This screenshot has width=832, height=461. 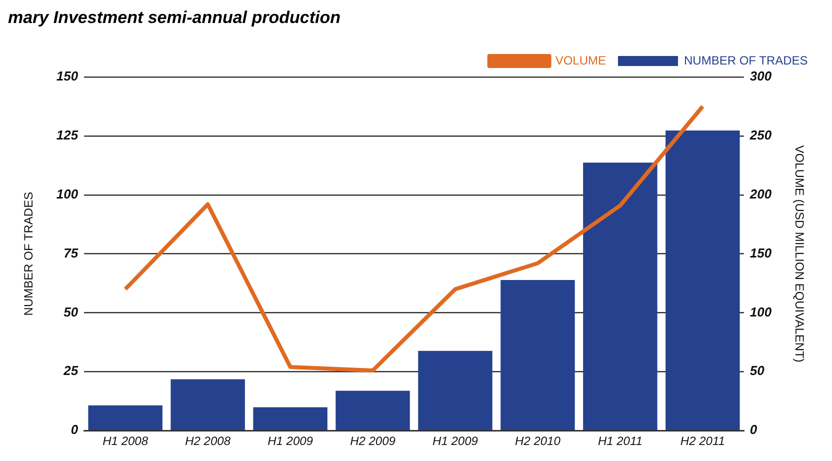 What do you see at coordinates (761, 312) in the screenshot?
I see `y2-tick-label: 100` at bounding box center [761, 312].